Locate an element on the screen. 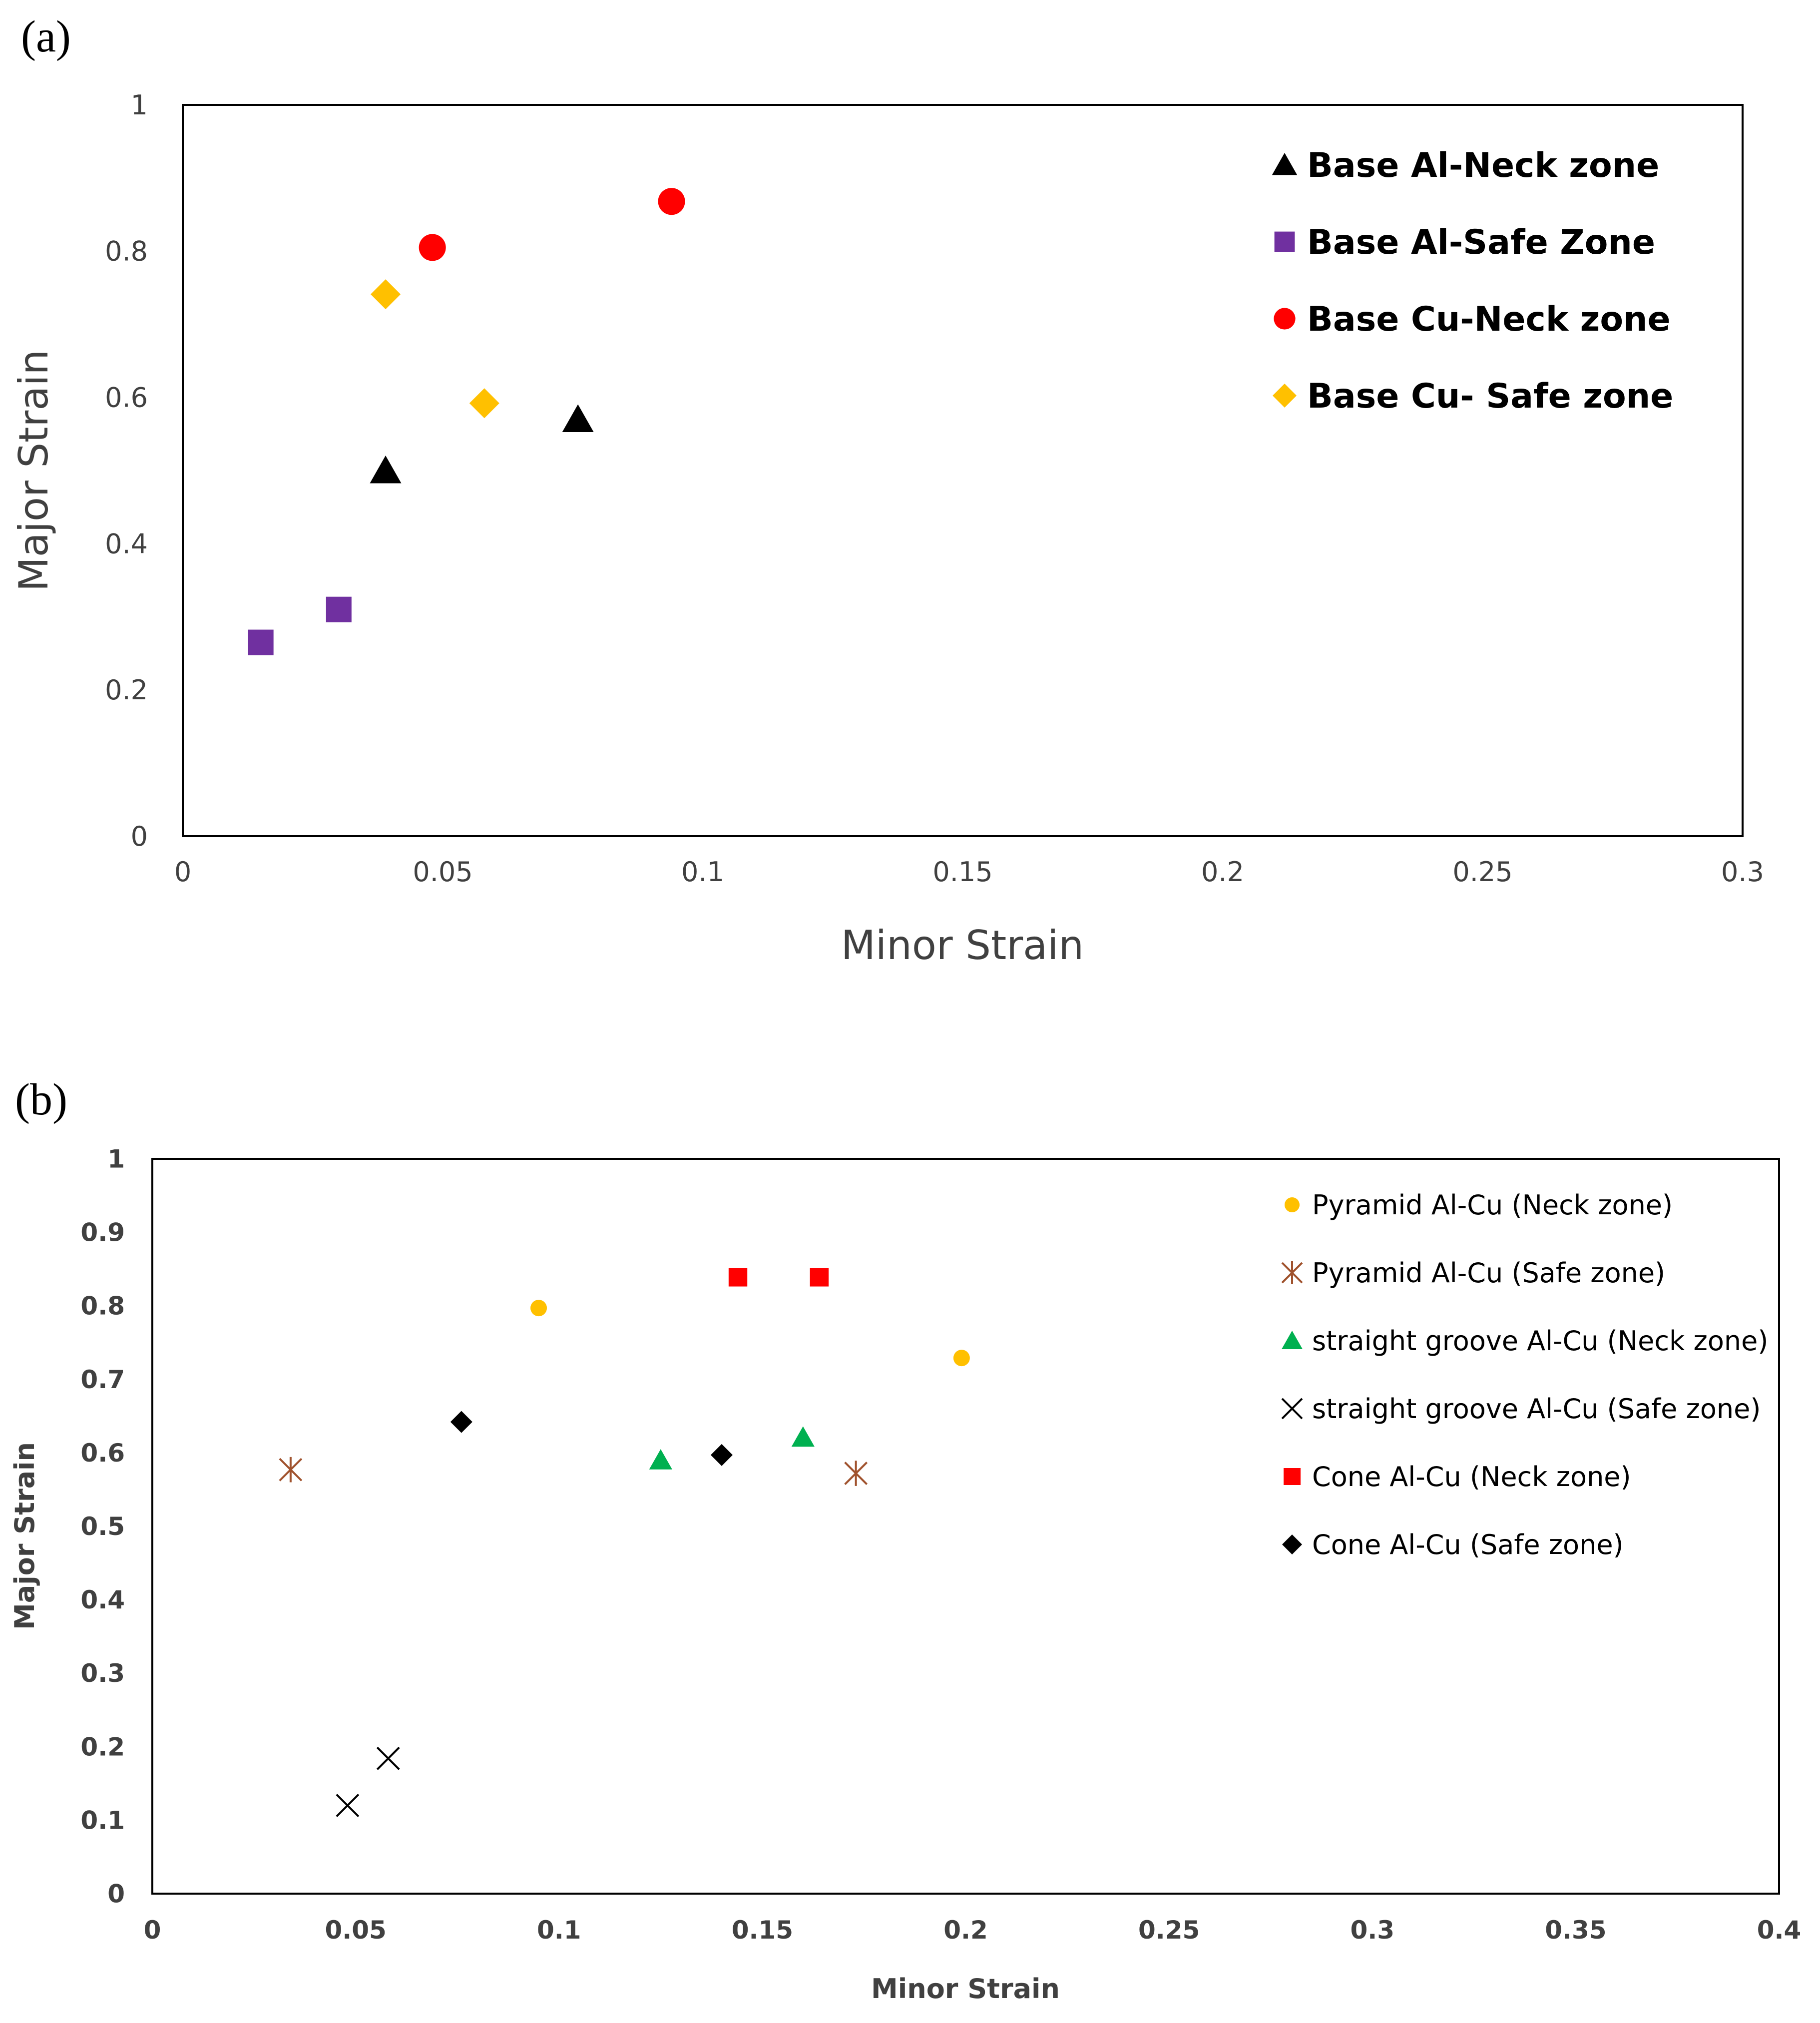 This screenshot has height=2023, width=1820. x-tick-labels-b: 0 0.05 0.1 0.15 0.2 0.25 0.3 0.35 0.4 is located at coordinates (973, 1930).